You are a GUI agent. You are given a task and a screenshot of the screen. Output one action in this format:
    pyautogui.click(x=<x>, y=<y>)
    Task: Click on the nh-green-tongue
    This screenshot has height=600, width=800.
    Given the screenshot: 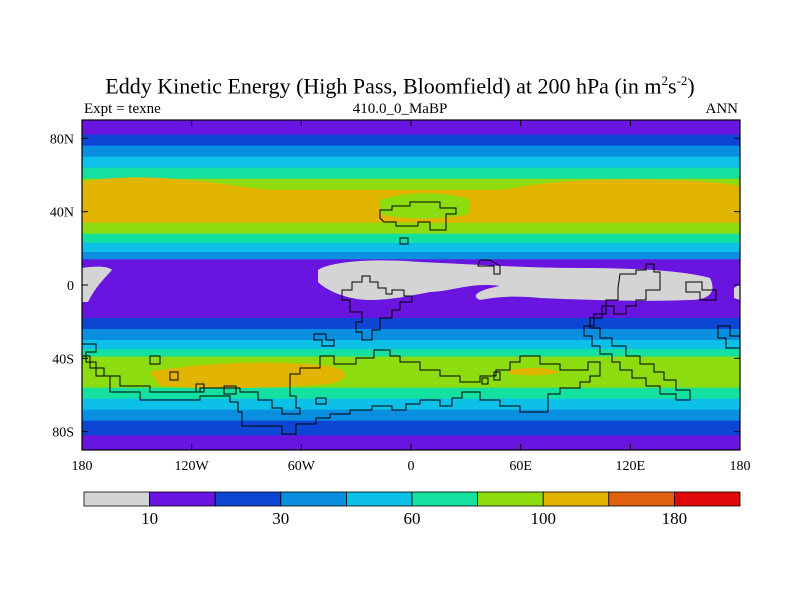 What is the action you would take?
    pyautogui.click(x=425, y=206)
    